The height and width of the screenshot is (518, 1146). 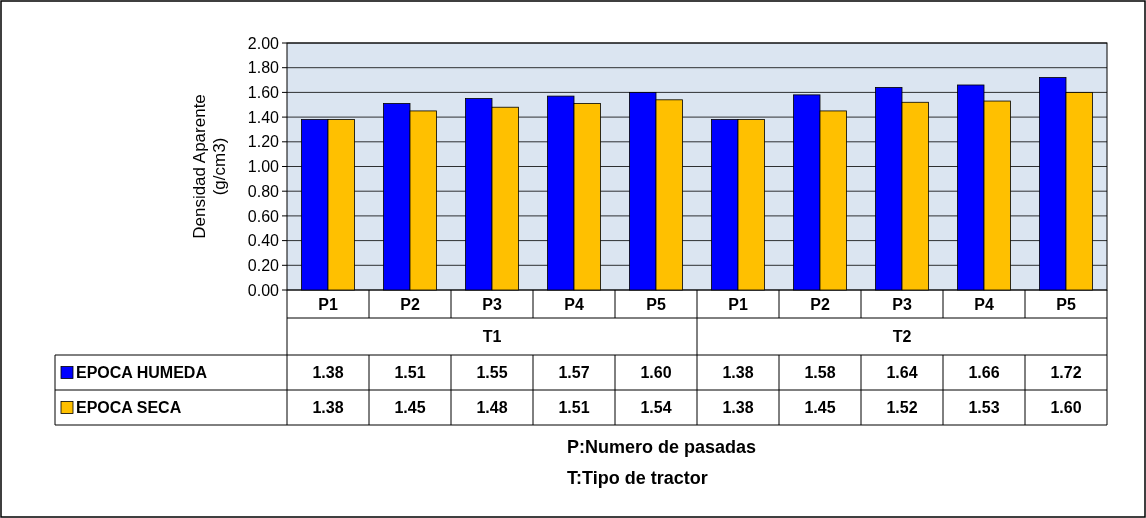 I want to click on data-label: 1.54, so click(x=656, y=408).